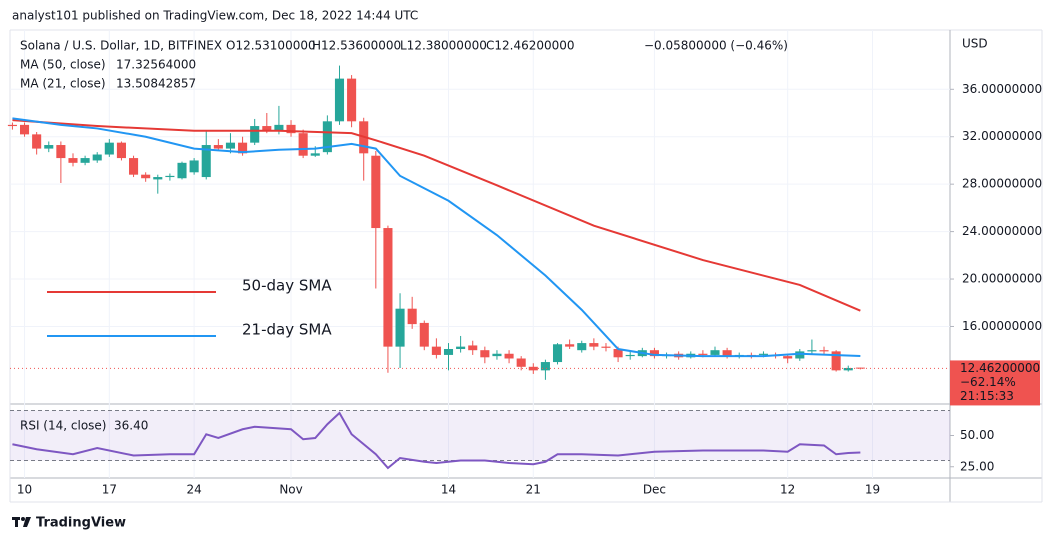 The height and width of the screenshot is (542, 1052). What do you see at coordinates (63, 65) in the screenshot?
I see `legend-entry: MA (50, close)` at bounding box center [63, 65].